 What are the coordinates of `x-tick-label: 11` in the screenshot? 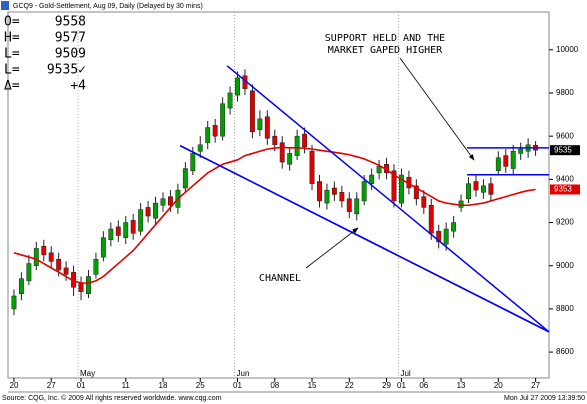 It's located at (126, 385).